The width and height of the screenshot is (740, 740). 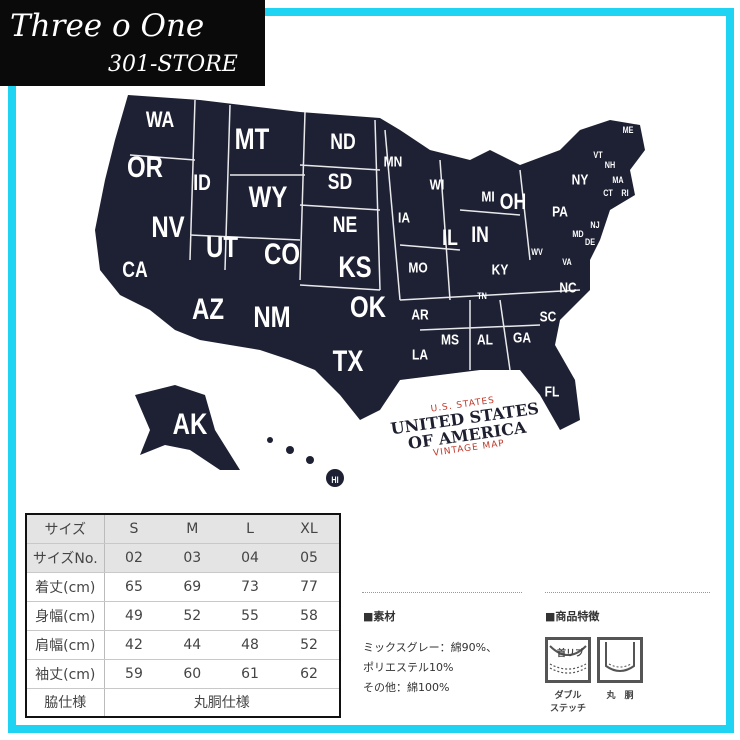 I want to click on state-label-ma: MA, so click(x=618, y=180).